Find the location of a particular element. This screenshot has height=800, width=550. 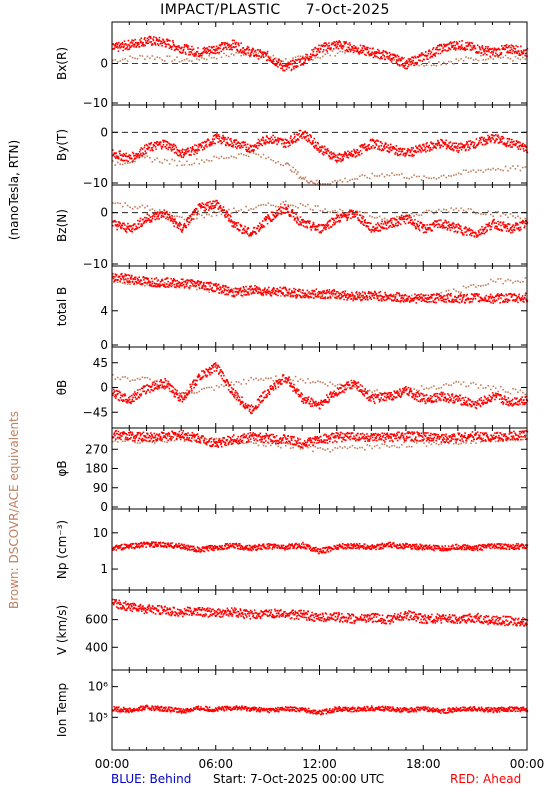

series-ahead-by is located at coordinates (320, 146).